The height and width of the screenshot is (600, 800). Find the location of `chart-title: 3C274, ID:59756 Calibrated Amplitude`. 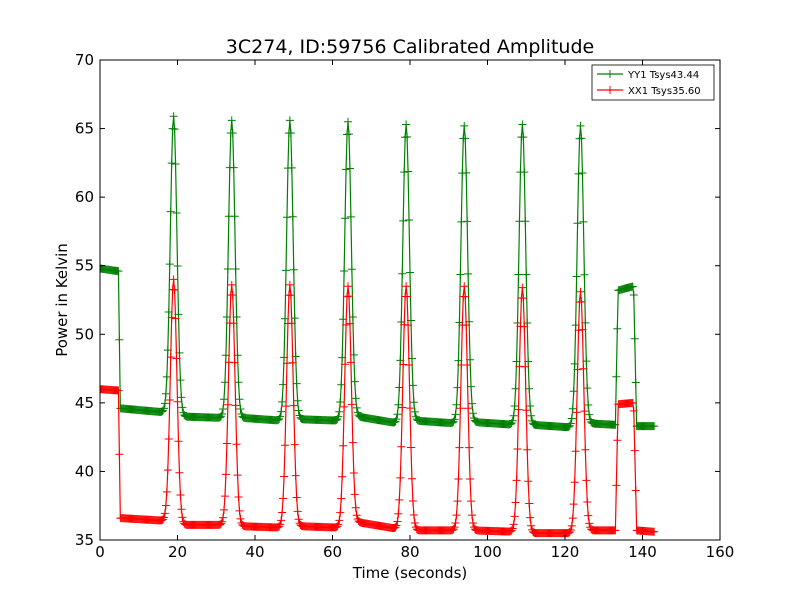

chart-title: 3C274, ID:59756 Calibrated Amplitude is located at coordinates (410, 47).